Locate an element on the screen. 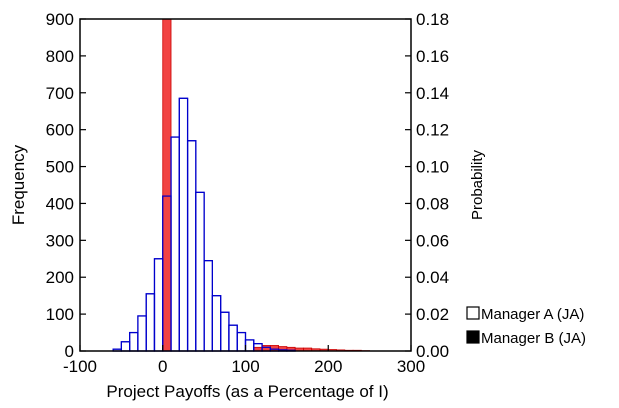 The height and width of the screenshot is (408, 619). y-right-tick-label: 0.10 is located at coordinates (432, 167).